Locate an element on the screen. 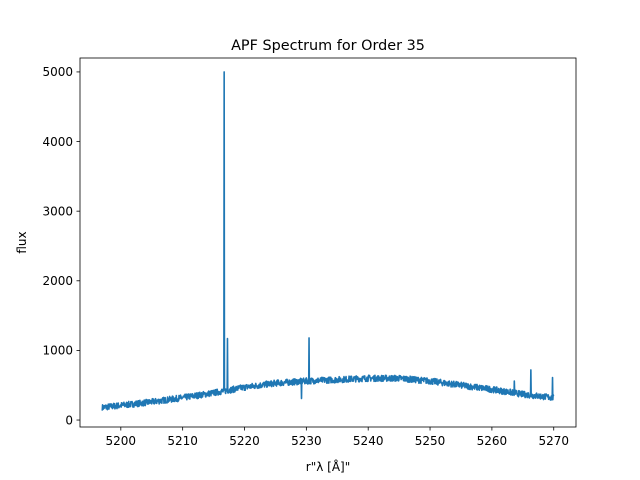  y-tick-label: 1000 is located at coordinates (57, 351).